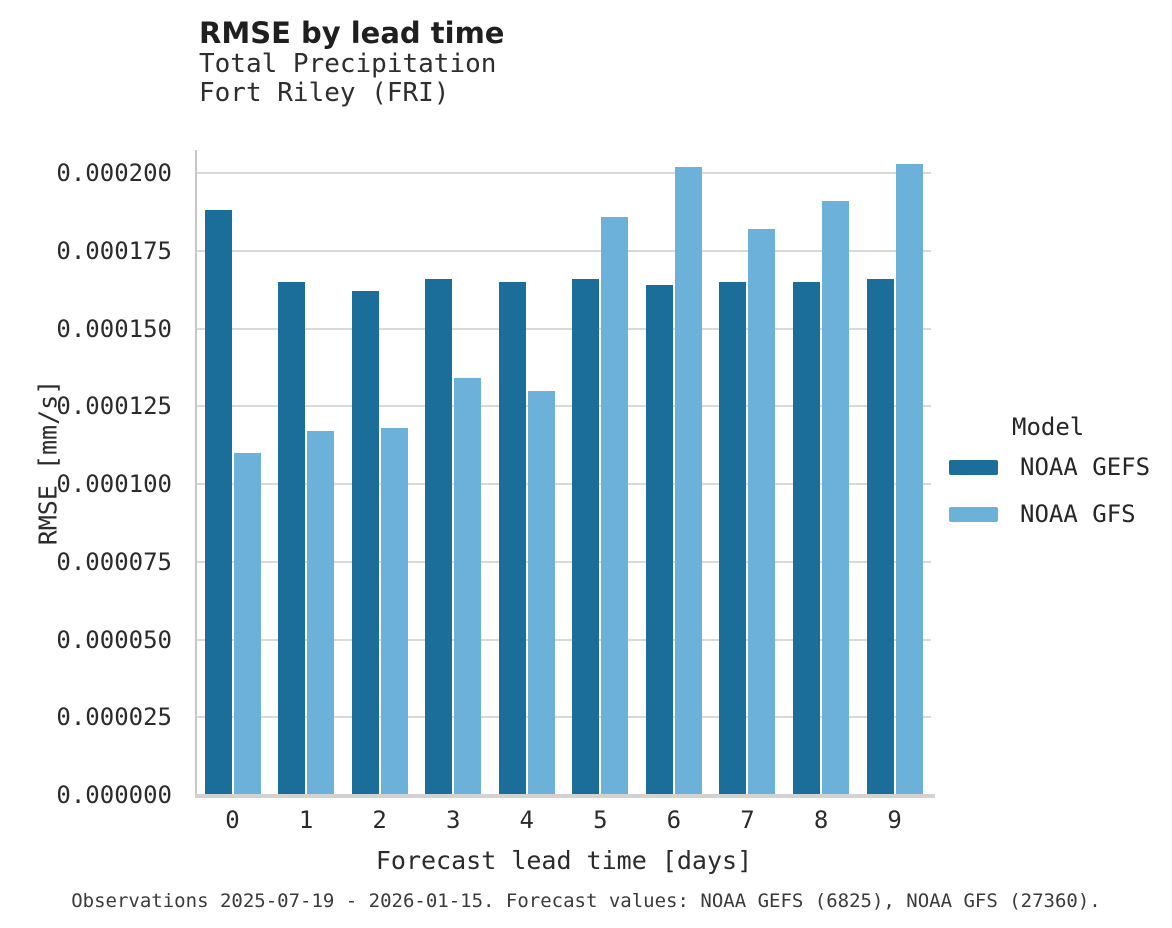 The width and height of the screenshot is (1172, 928). What do you see at coordinates (196, 473) in the screenshot?
I see `y-axis-spine` at bounding box center [196, 473].